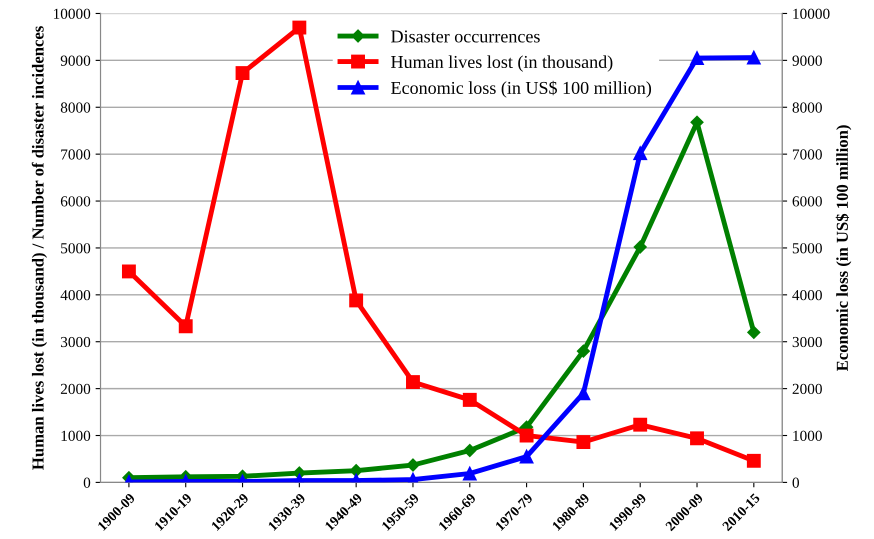 The width and height of the screenshot is (874, 539). What do you see at coordinates (807, 107) in the screenshot?
I see `y2-tick-label: 8000` at bounding box center [807, 107].